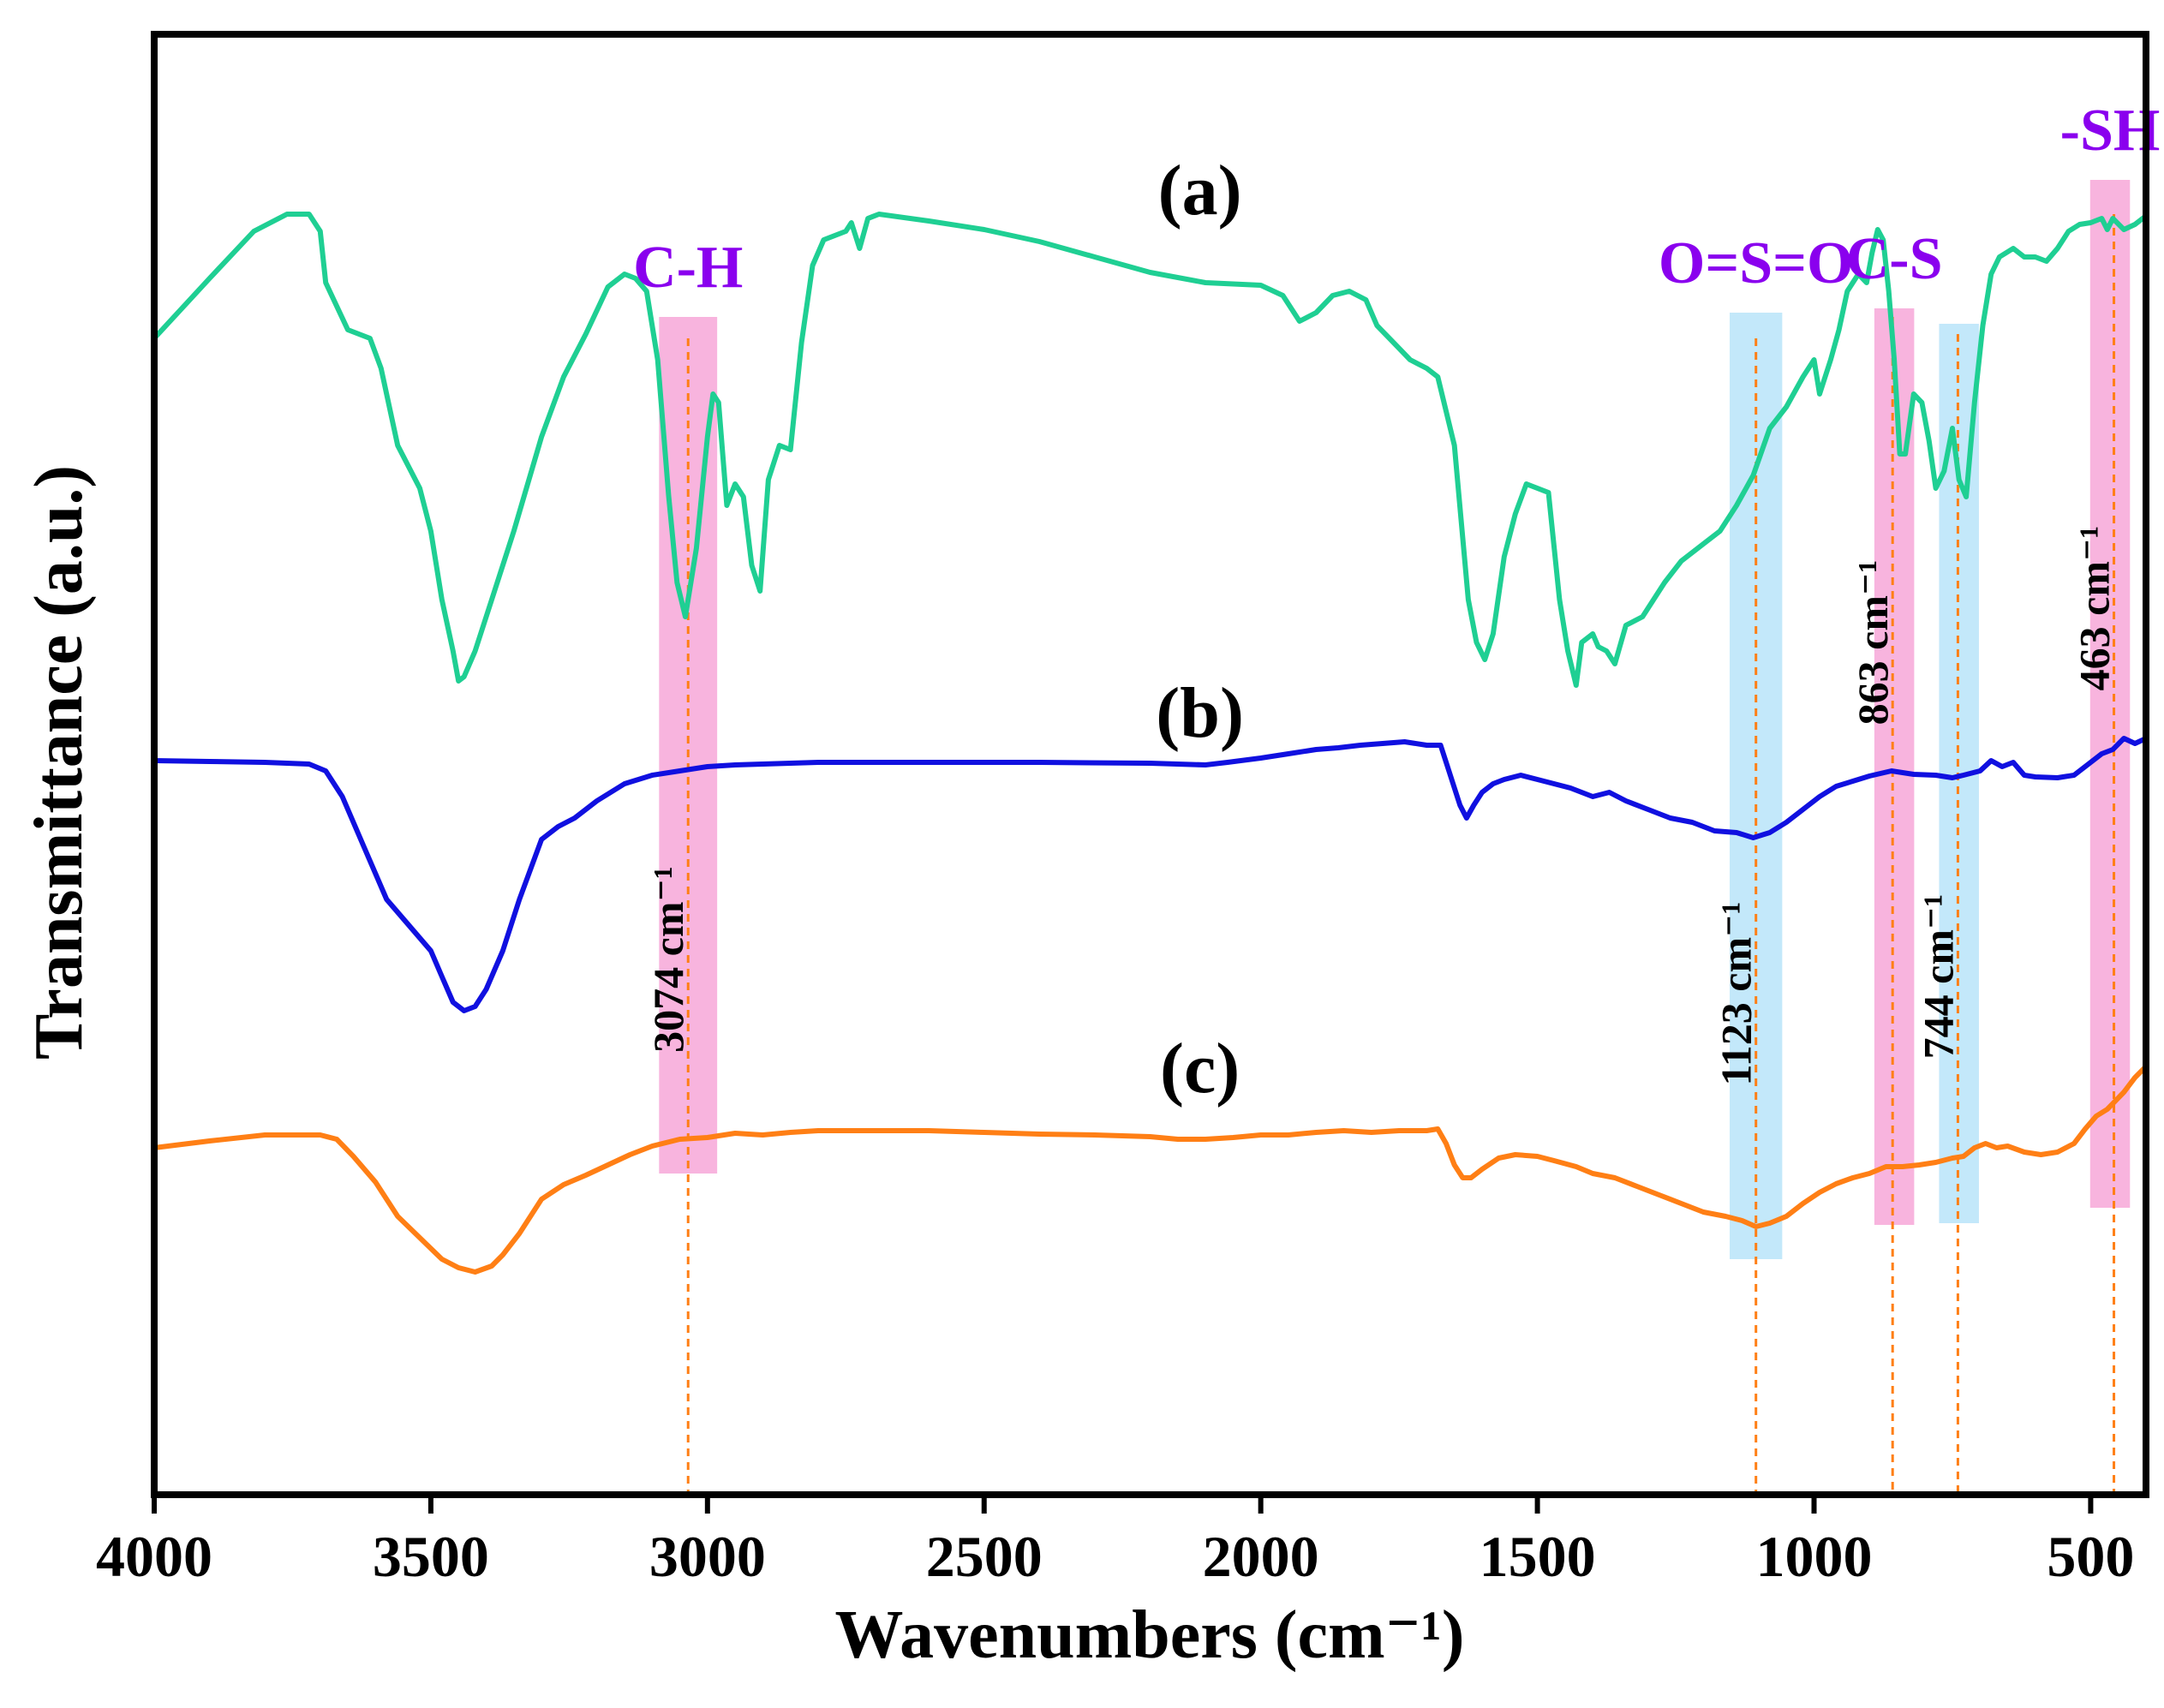 The width and height of the screenshot is (2164, 1708). What do you see at coordinates (2095, 608) in the screenshot?
I see `peak-label: 463 cm⁻¹` at bounding box center [2095, 608].